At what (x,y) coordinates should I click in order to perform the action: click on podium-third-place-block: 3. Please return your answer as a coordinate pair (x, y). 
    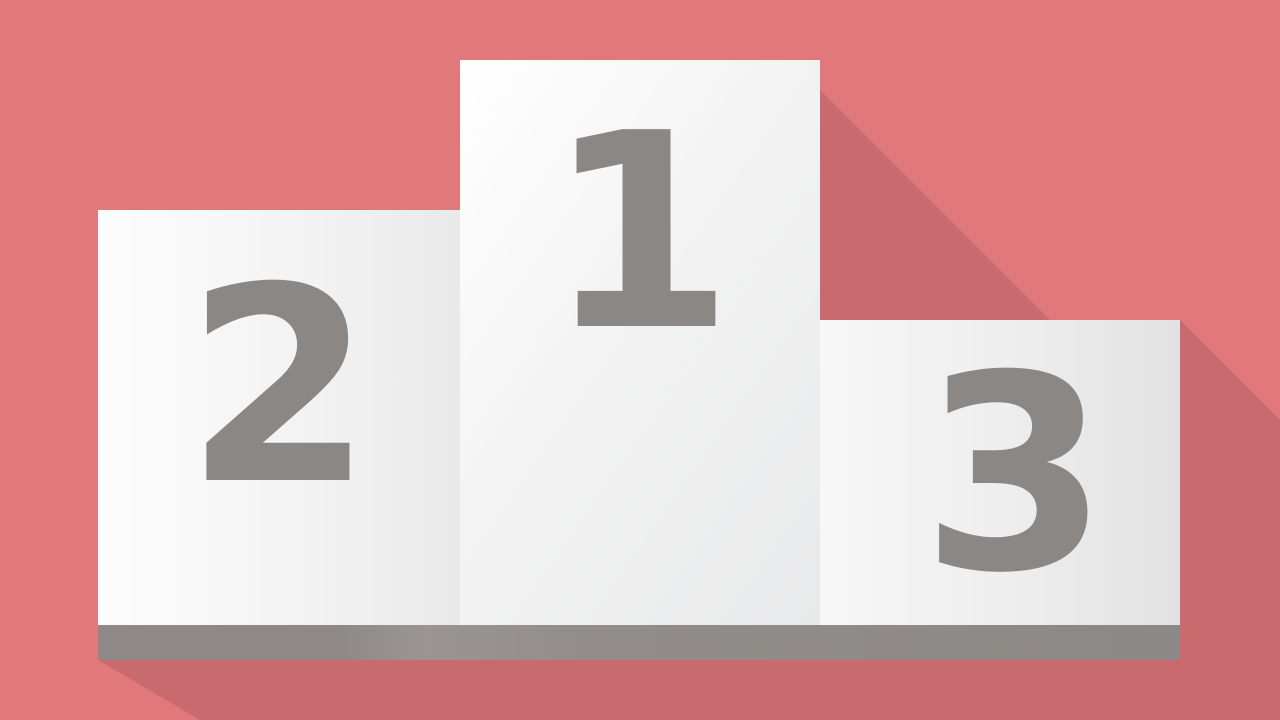
    Looking at the image, I should click on (1000, 472).